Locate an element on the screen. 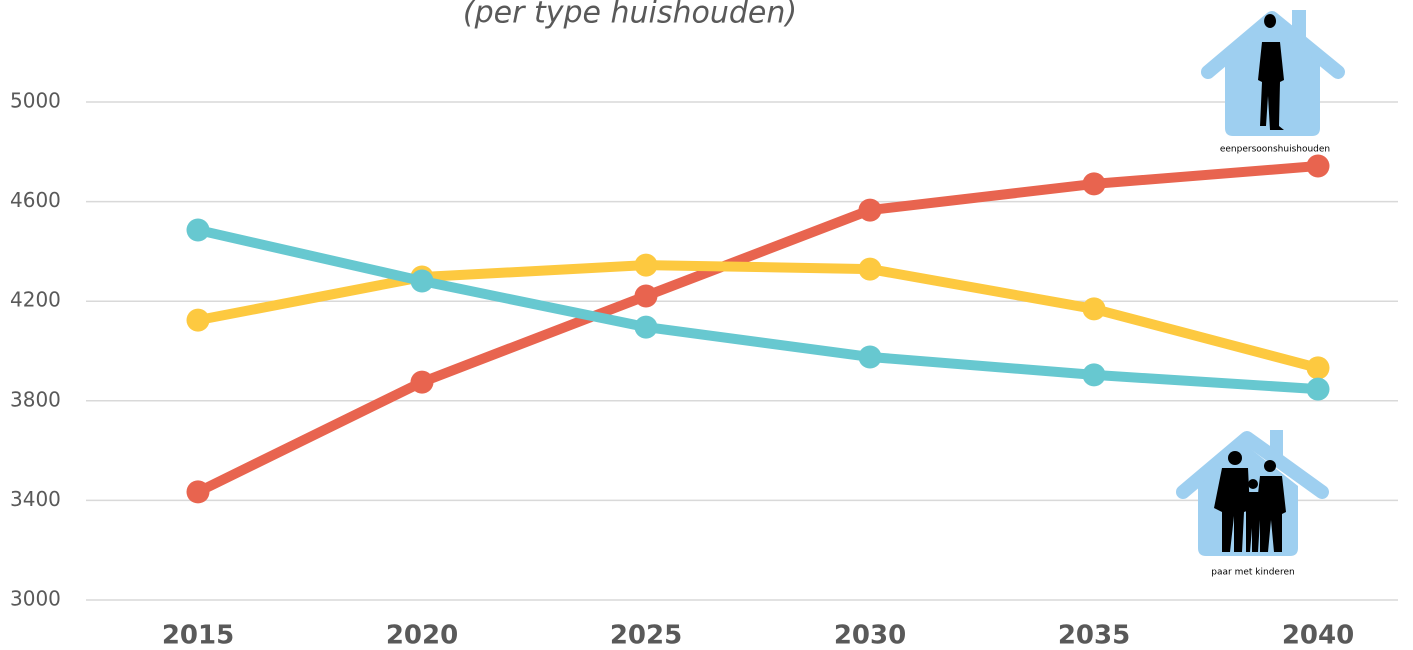 Image resolution: width=1413 pixels, height=650 pixels. x-tick-label: 2040 is located at coordinates (1318, 635).